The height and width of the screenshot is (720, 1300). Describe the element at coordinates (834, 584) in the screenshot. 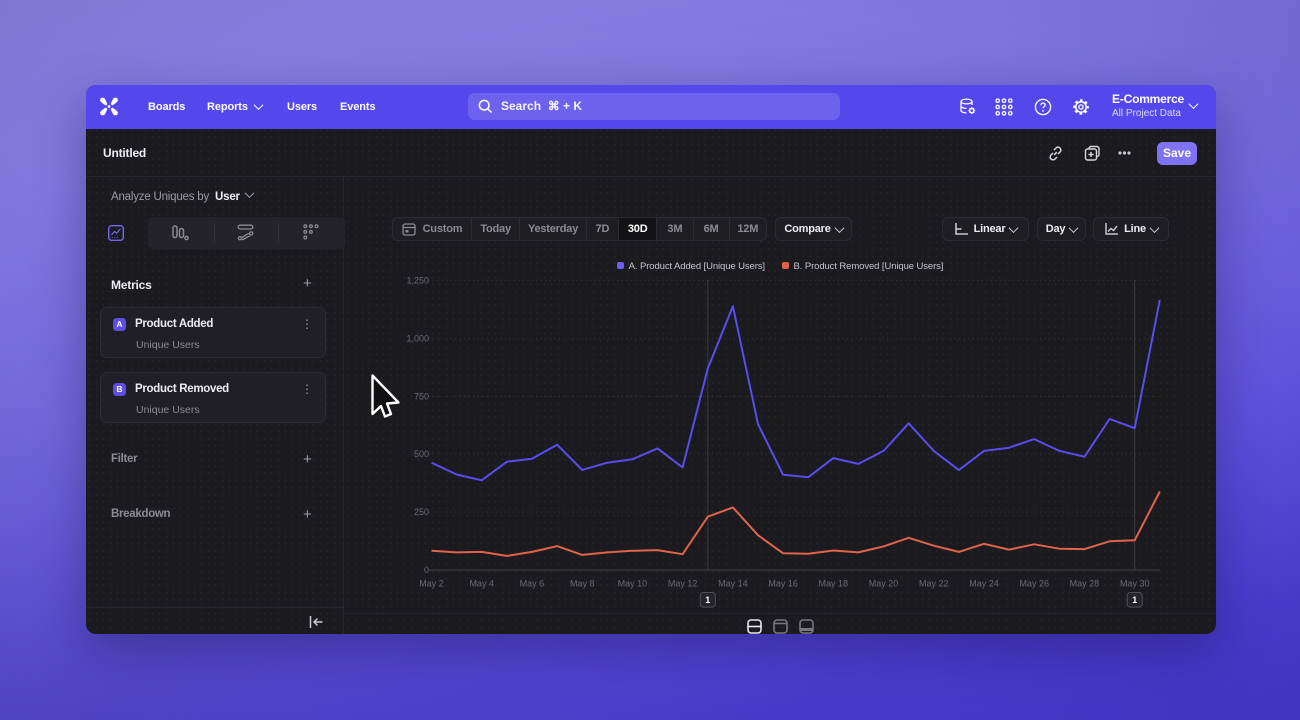

I see `svg-text: May 18` at that location.